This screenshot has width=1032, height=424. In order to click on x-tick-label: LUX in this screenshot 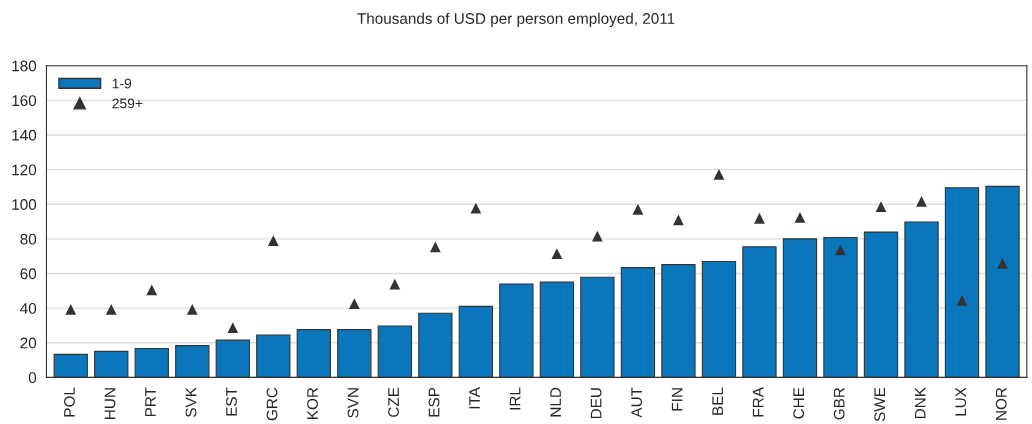, I will do `click(961, 401)`.